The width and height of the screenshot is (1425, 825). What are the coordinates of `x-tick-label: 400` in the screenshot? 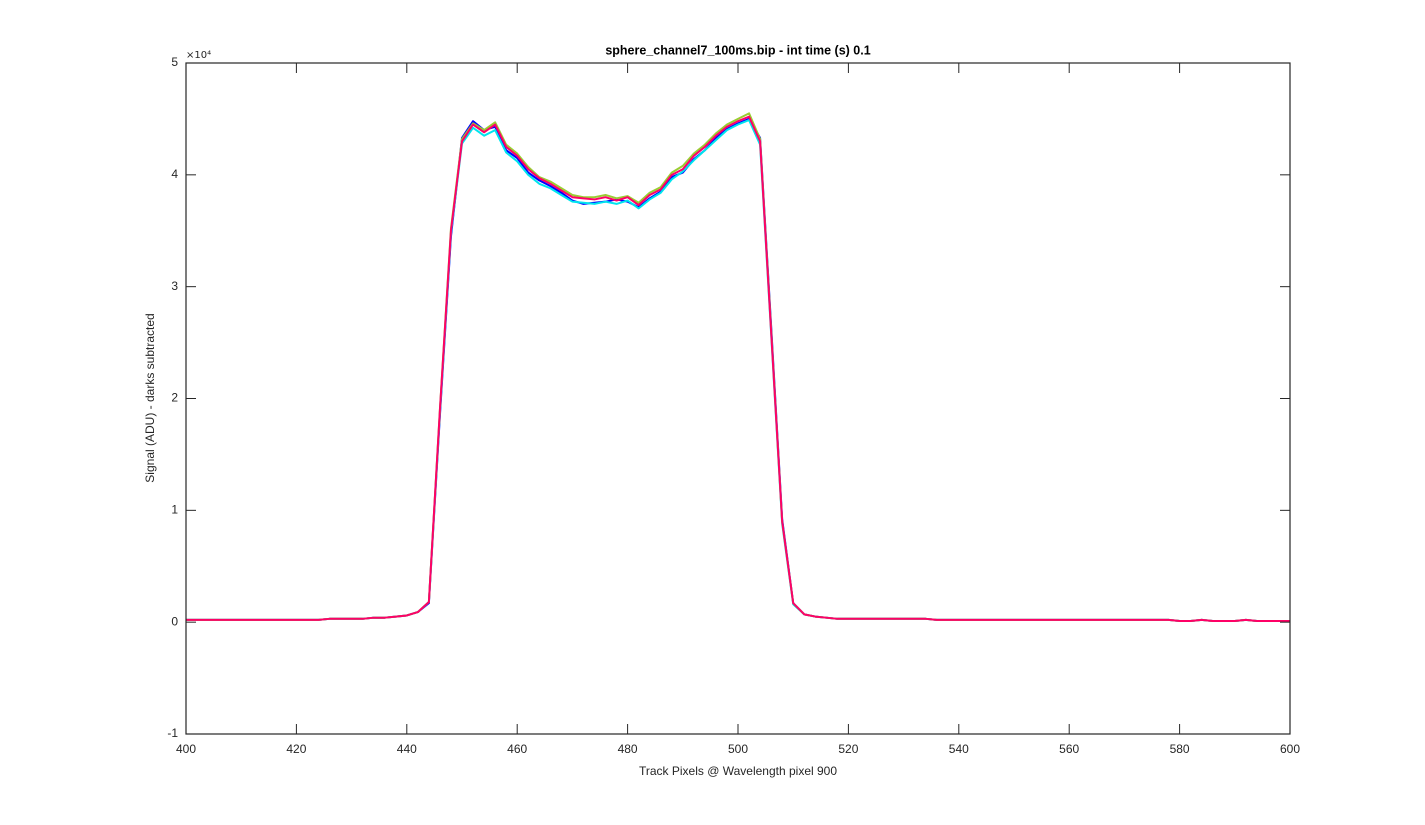 It's located at (186, 749).